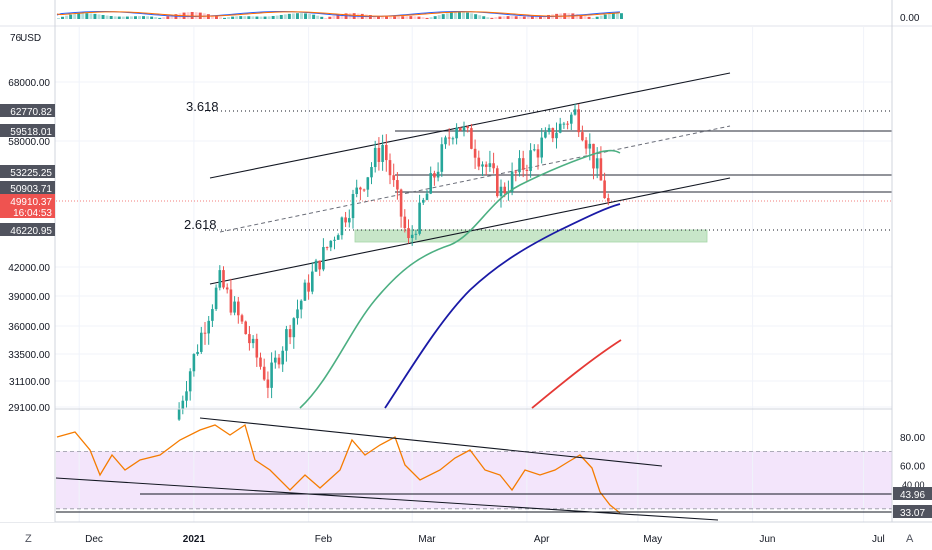 The height and width of the screenshot is (550, 932). What do you see at coordinates (912, 467) in the screenshot?
I see `rsi-tick-1: 60.00` at bounding box center [912, 467].